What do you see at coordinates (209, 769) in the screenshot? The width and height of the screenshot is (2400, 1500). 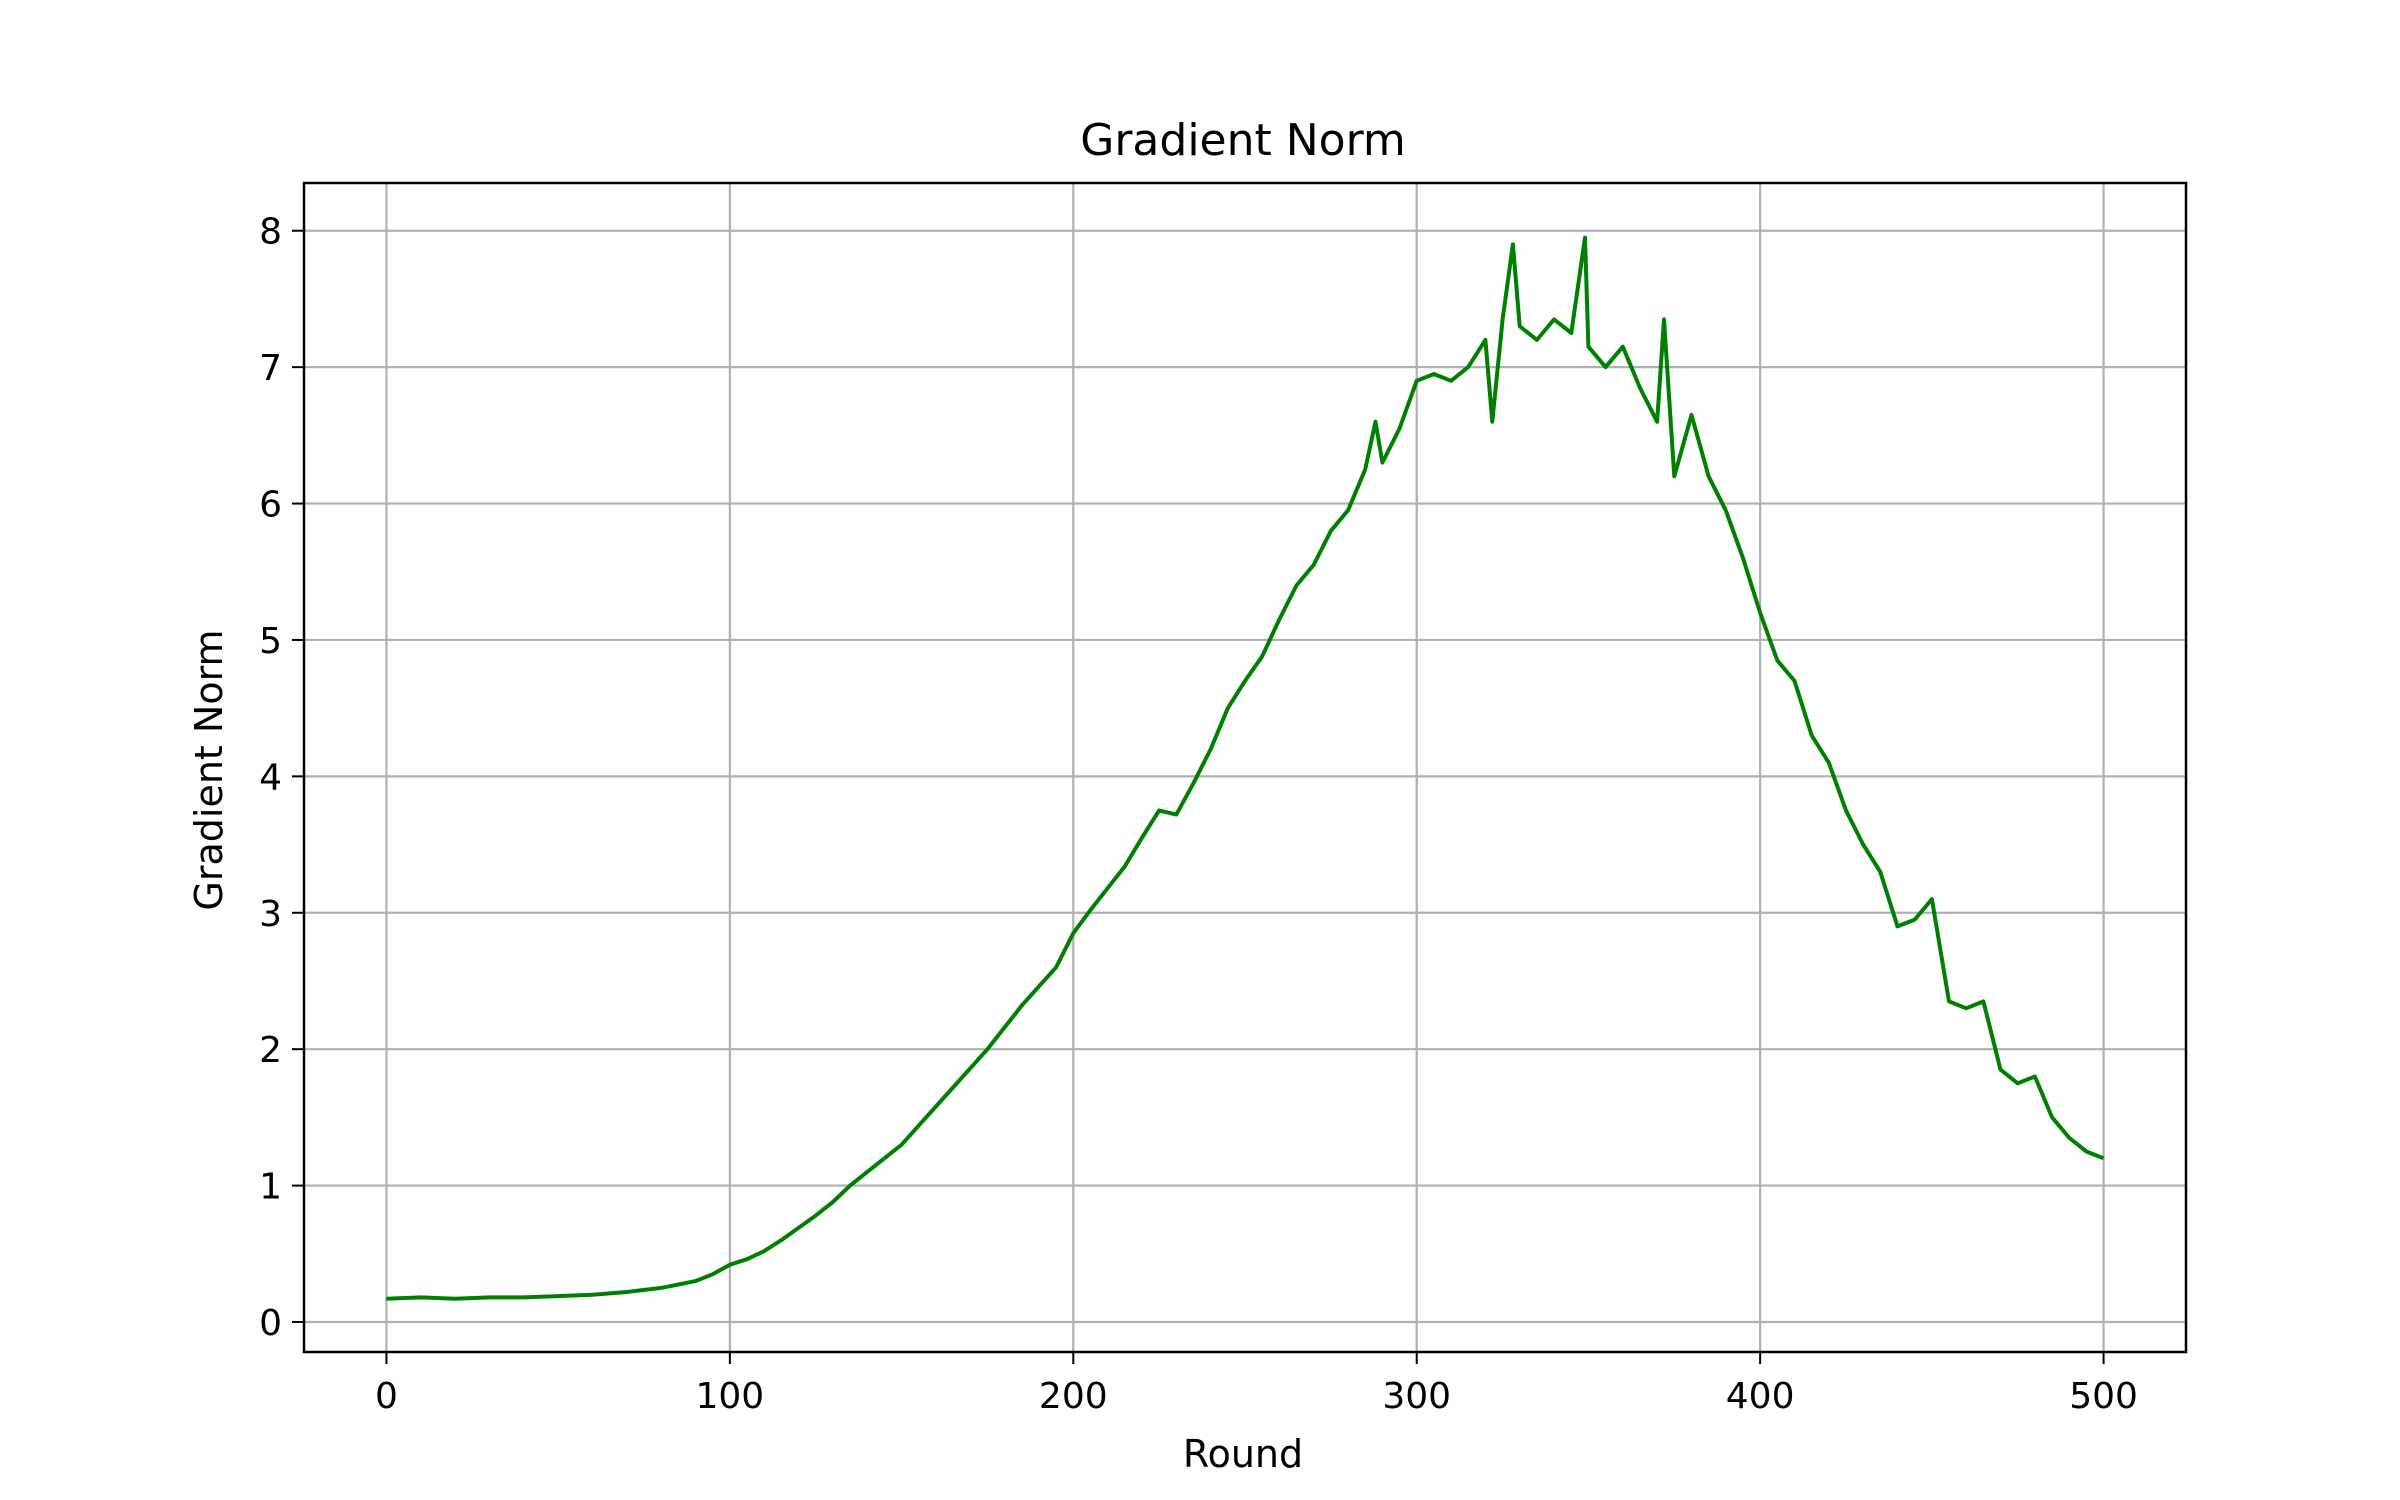 I see `y-axis-label: Gradient Norm` at bounding box center [209, 769].